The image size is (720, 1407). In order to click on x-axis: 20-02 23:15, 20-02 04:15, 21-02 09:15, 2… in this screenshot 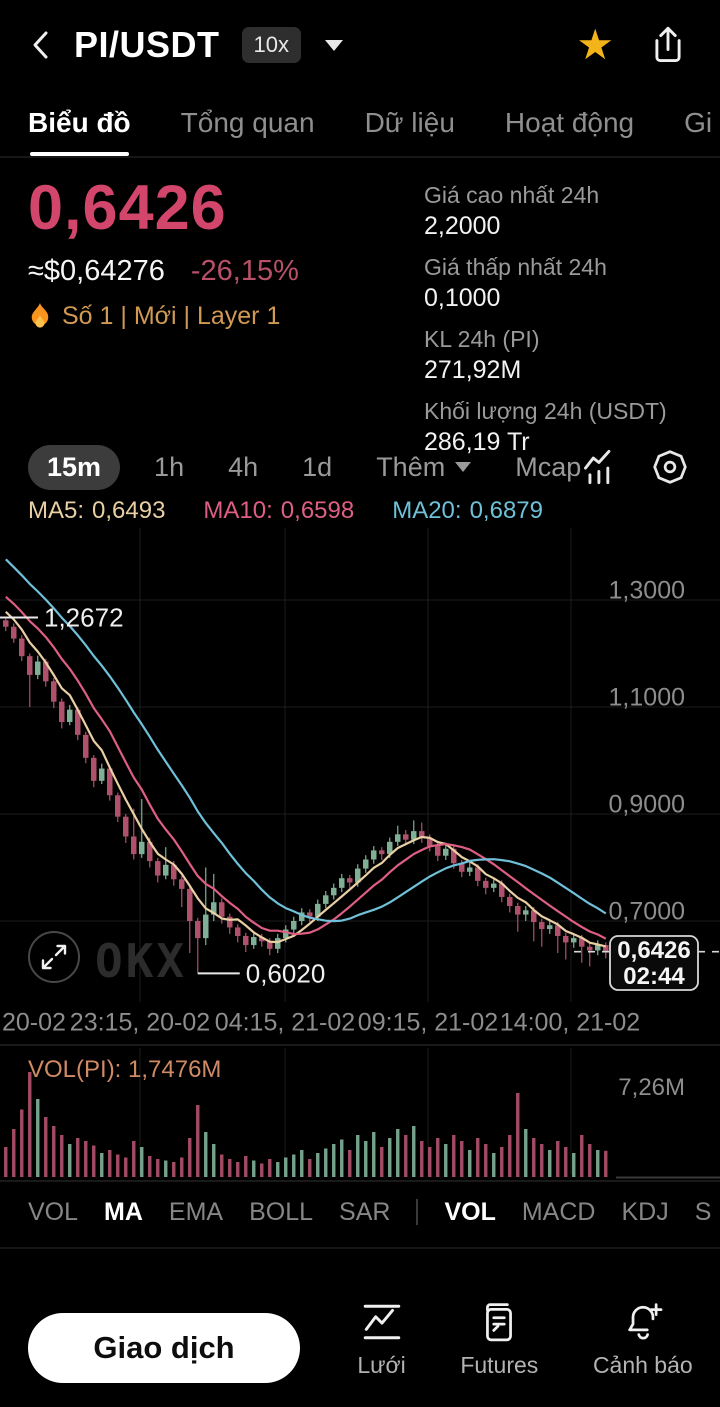, I will do `click(360, 1024)`.